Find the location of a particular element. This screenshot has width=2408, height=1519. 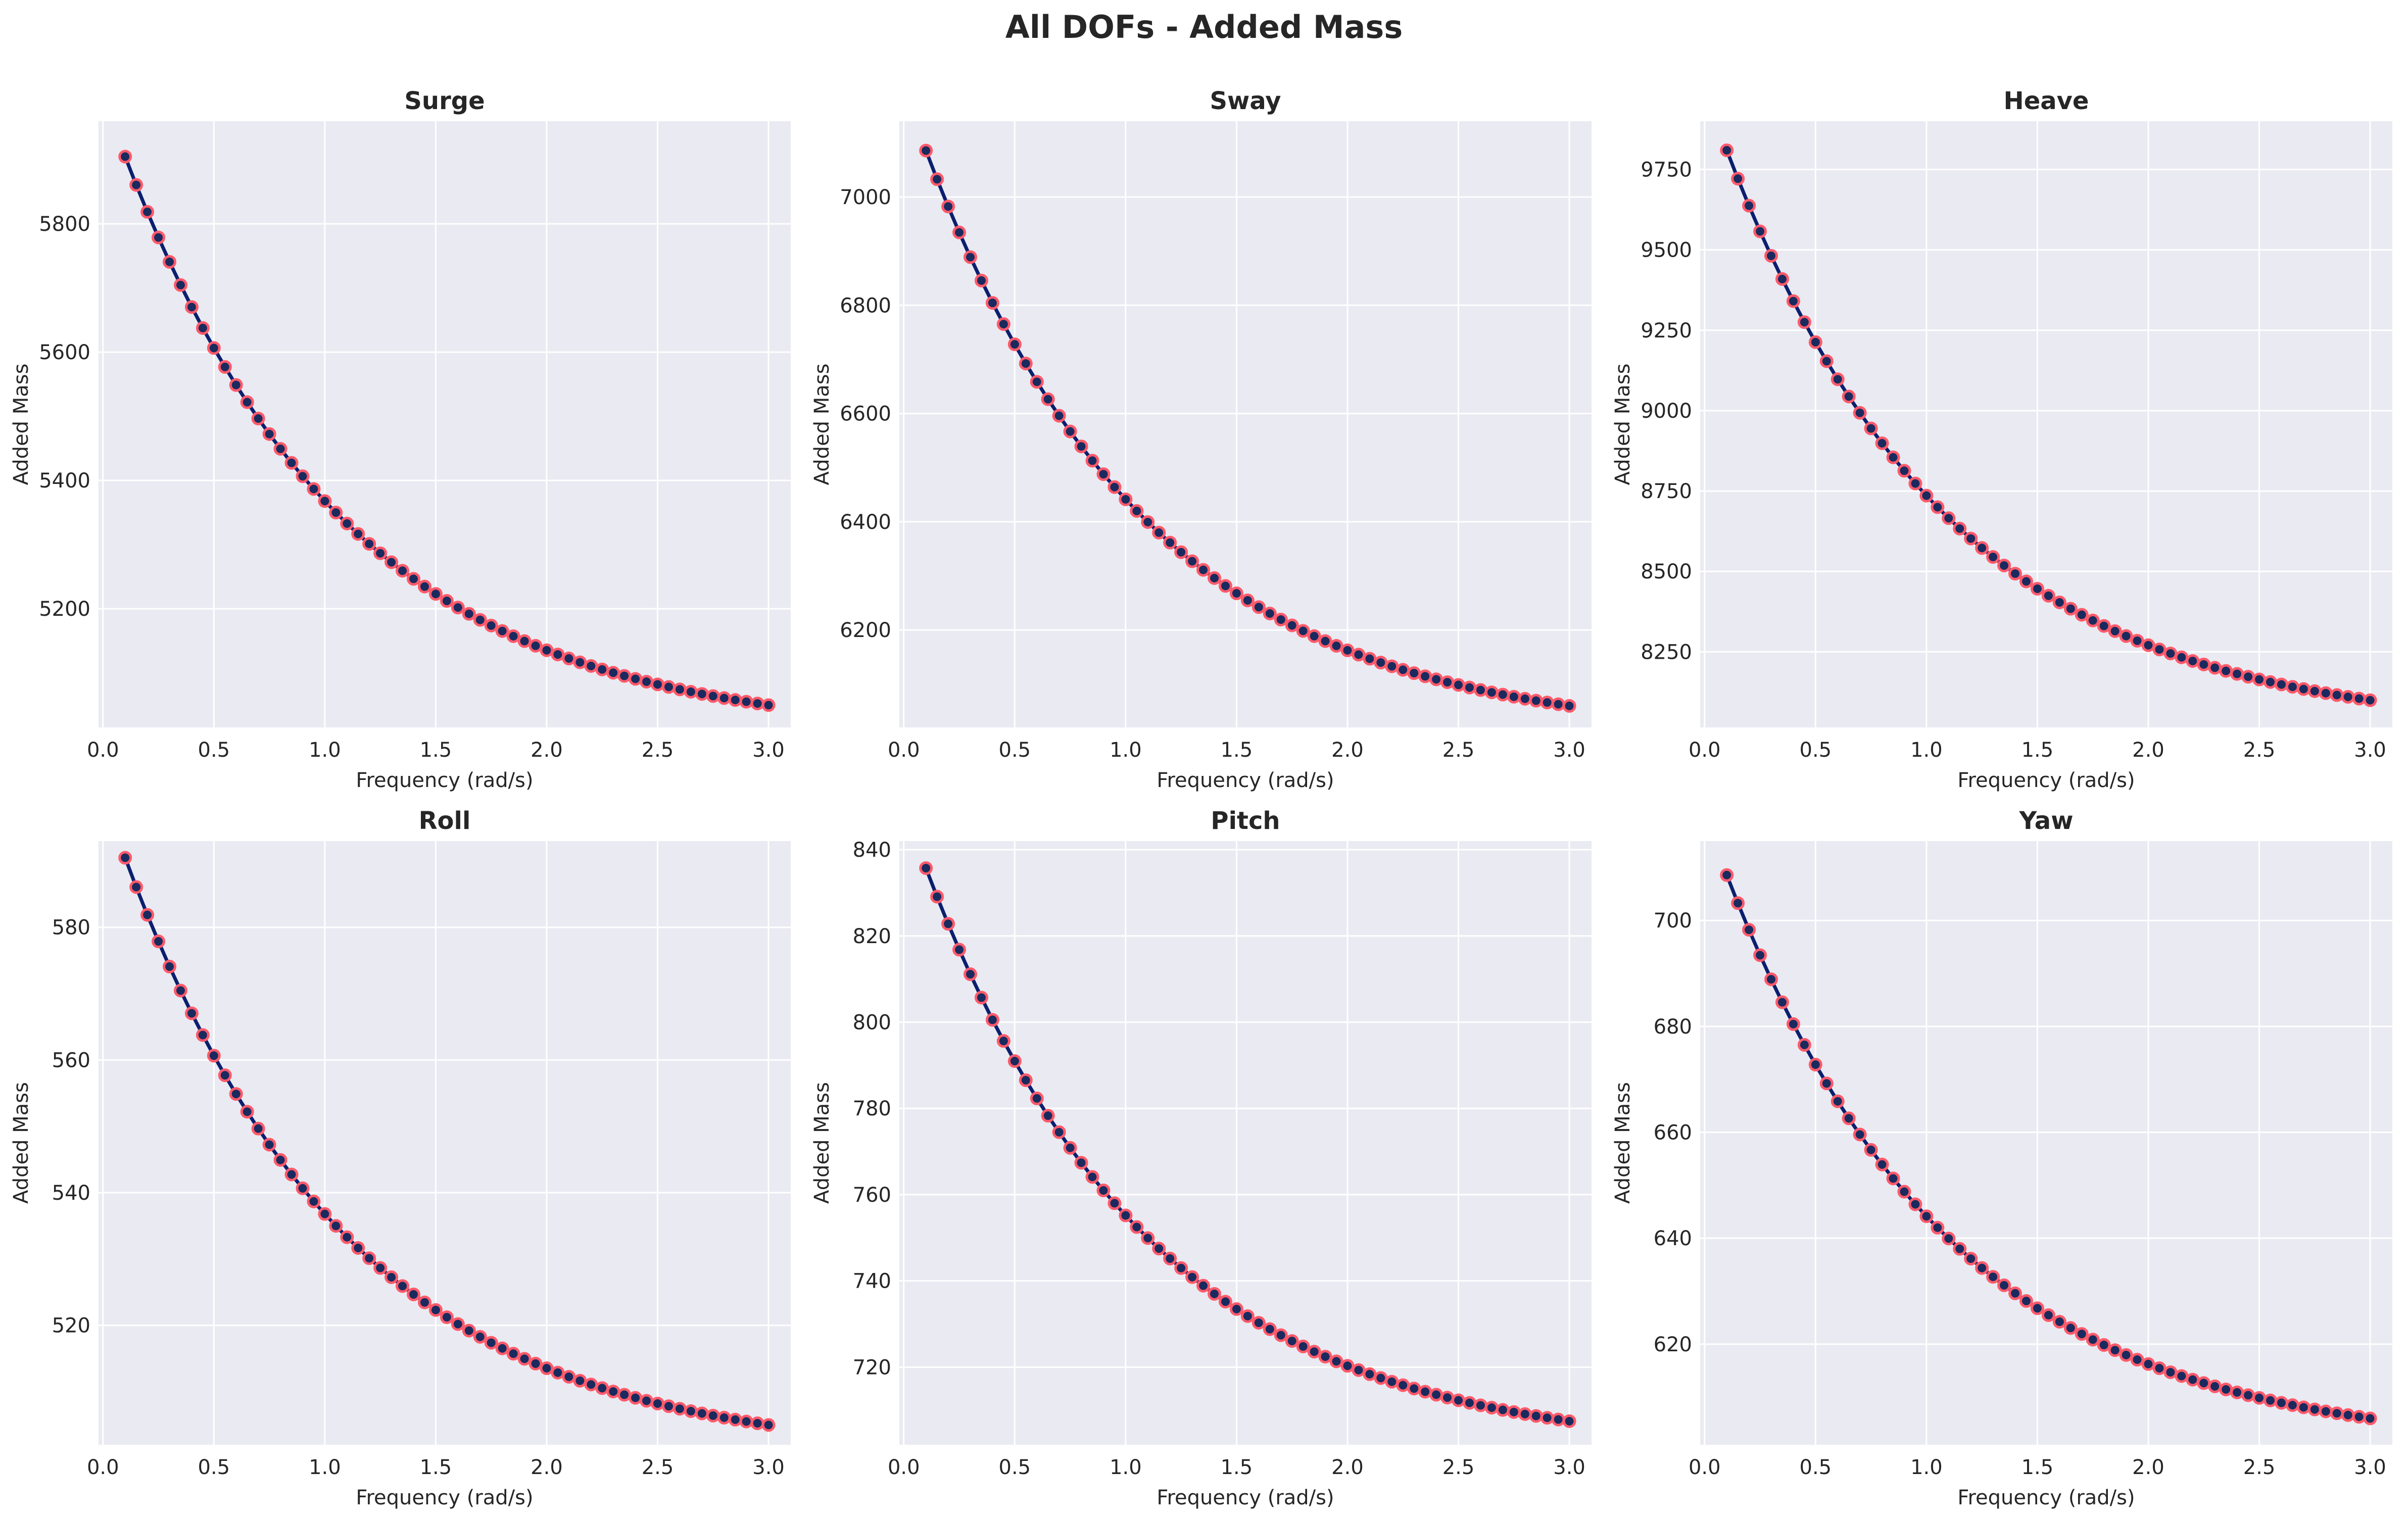

x-tick-label: 3.0 is located at coordinates (1569, 750).